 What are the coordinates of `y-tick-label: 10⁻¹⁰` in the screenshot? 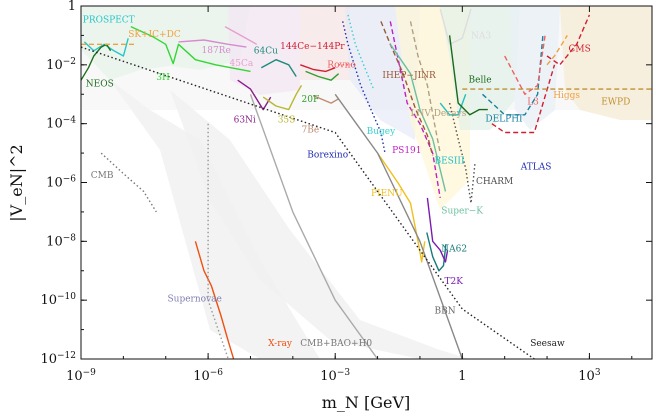 It's located at (58, 300).